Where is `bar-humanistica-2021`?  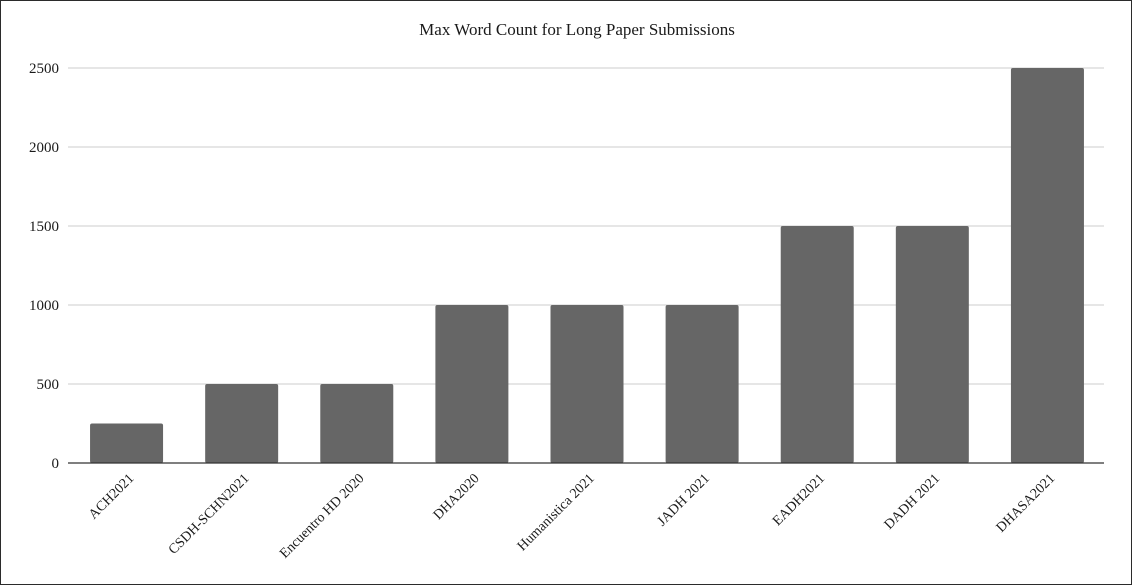
bar-humanistica-2021 is located at coordinates (587, 384).